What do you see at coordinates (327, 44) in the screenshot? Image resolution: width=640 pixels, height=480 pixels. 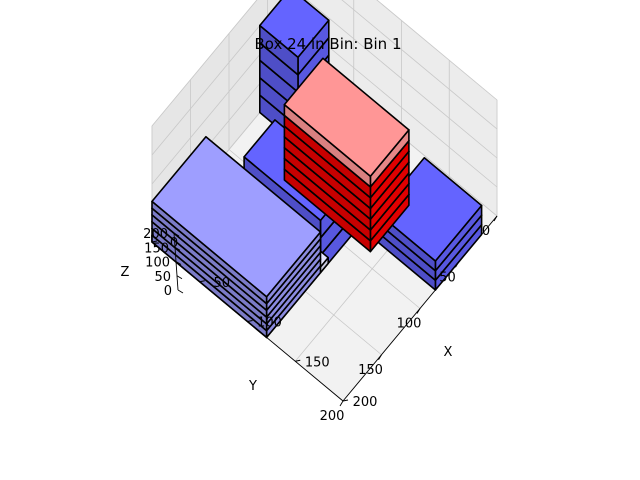 I see `chart-title: Box 24 in Bin: Bin 1` at bounding box center [327, 44].